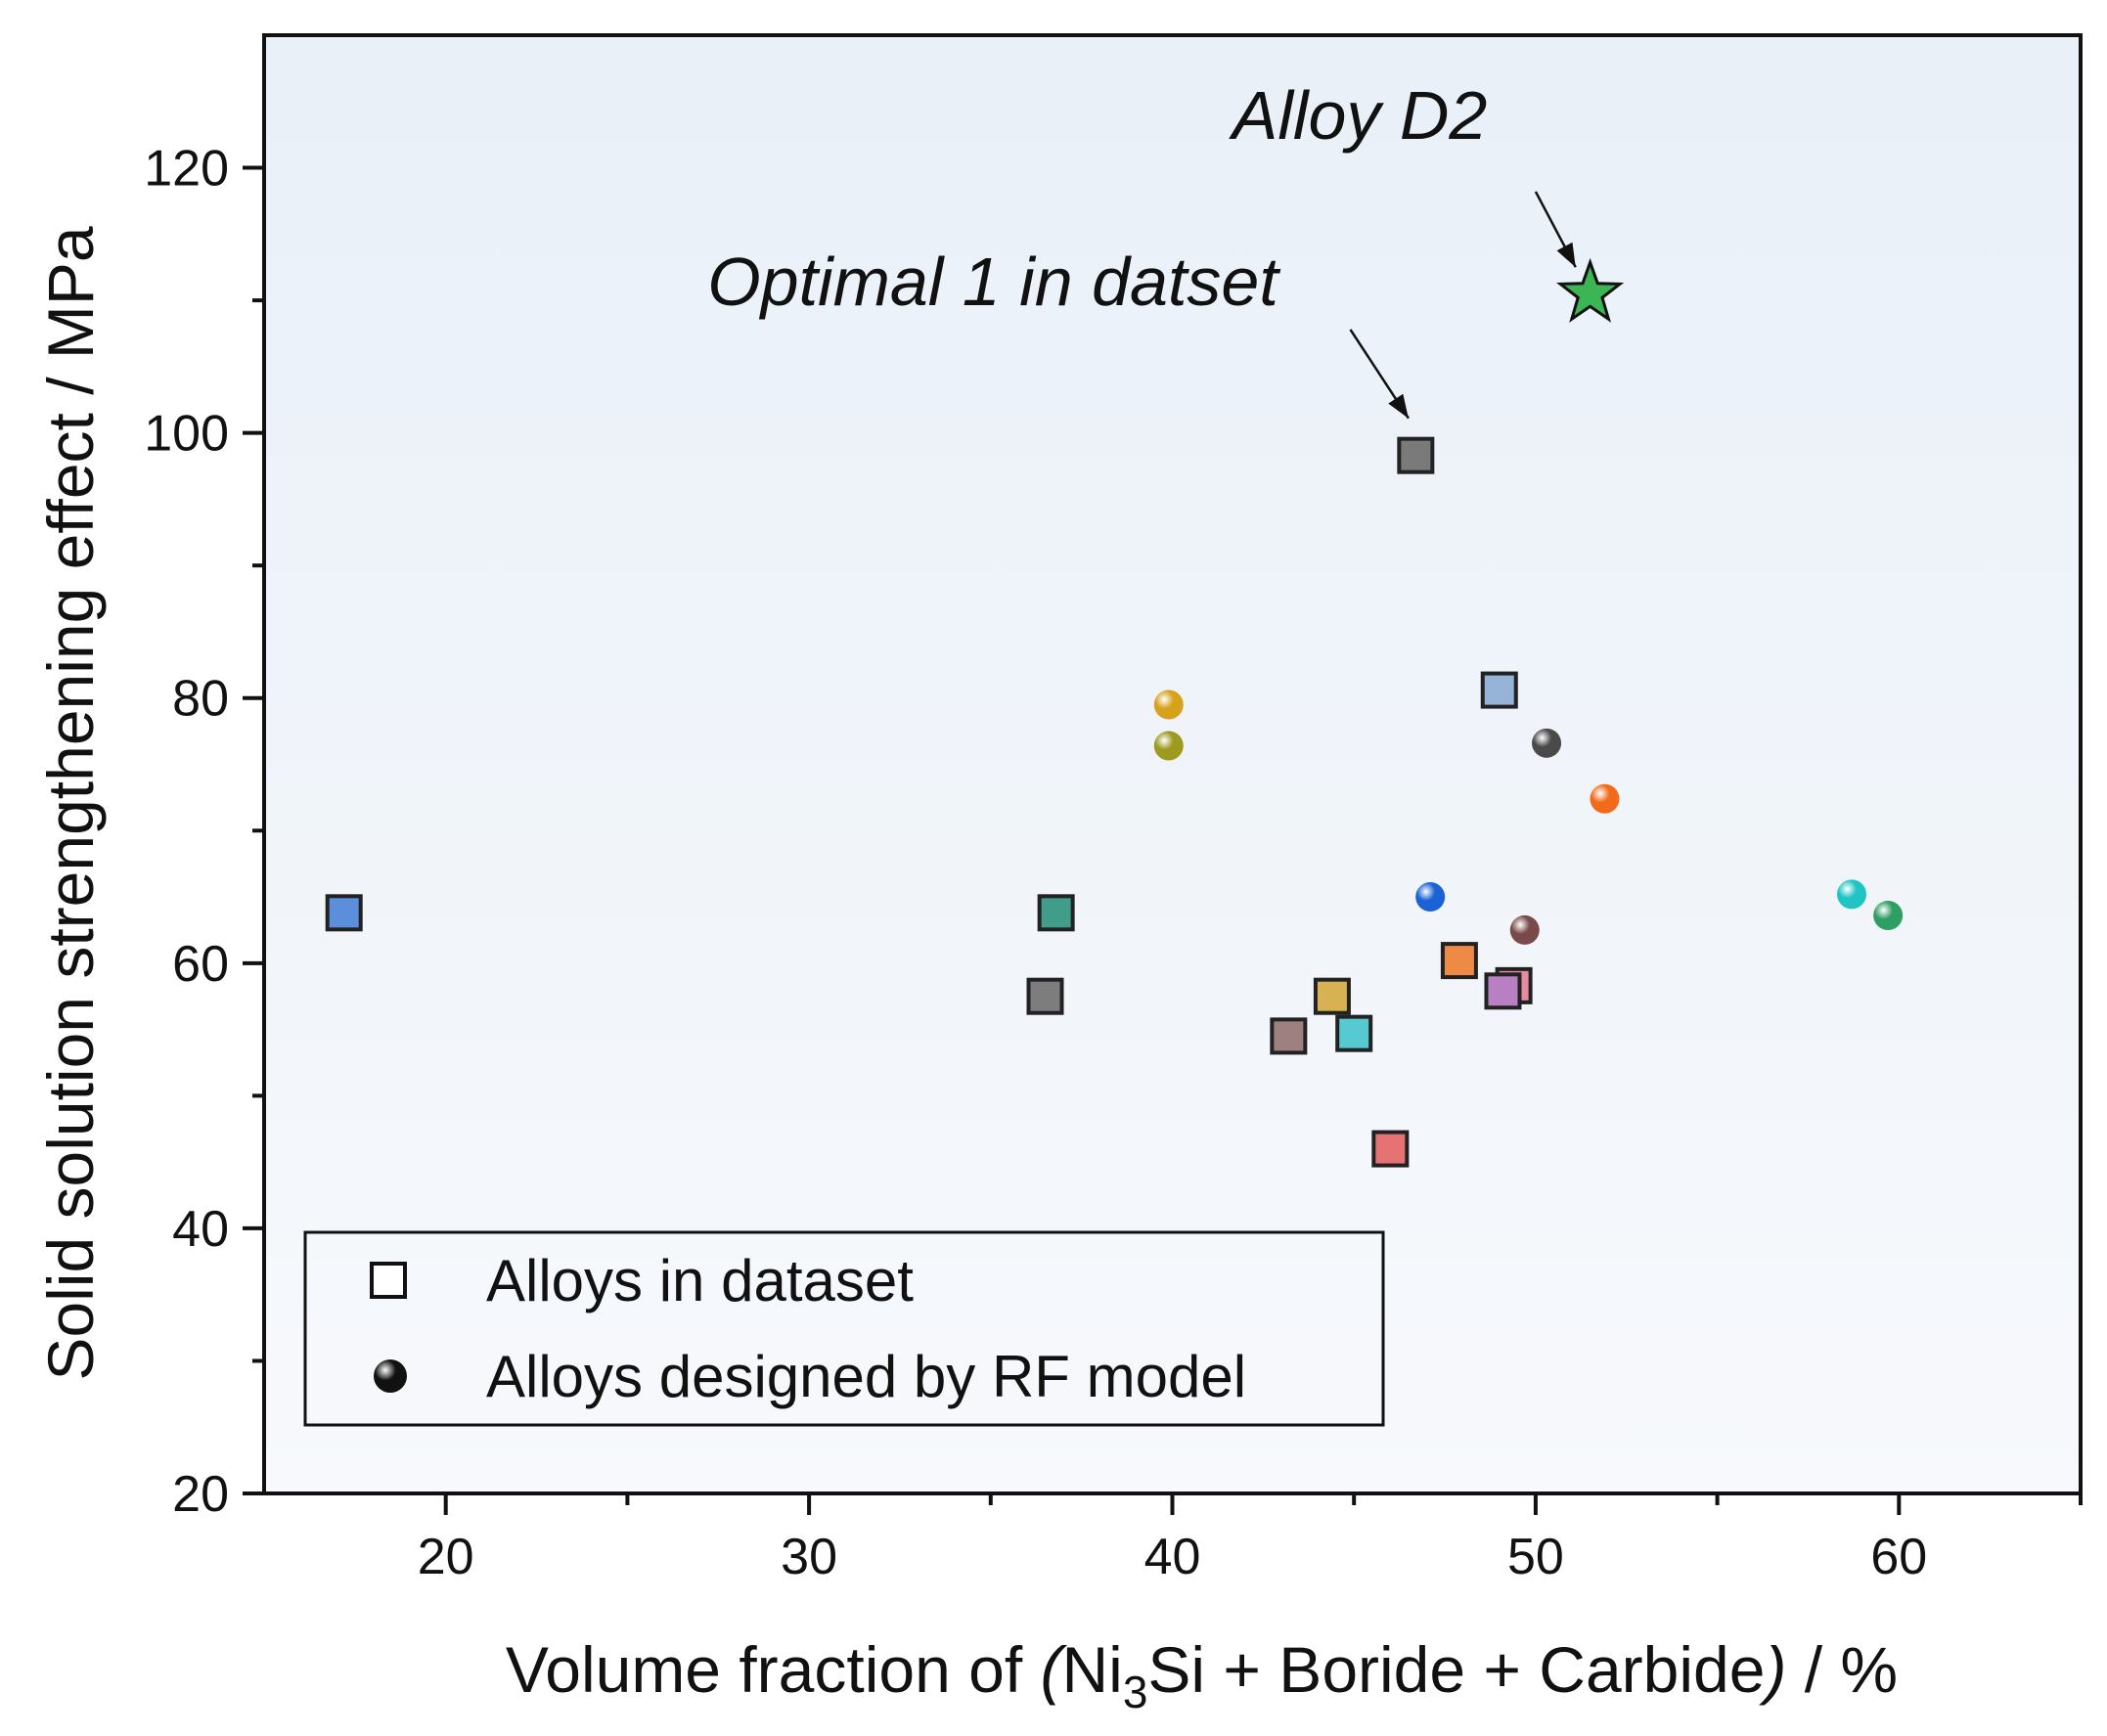 The height and width of the screenshot is (1736, 2107). Describe the element at coordinates (1091, 1669) in the screenshot. I see `x-title-ni: Ni` at that location.